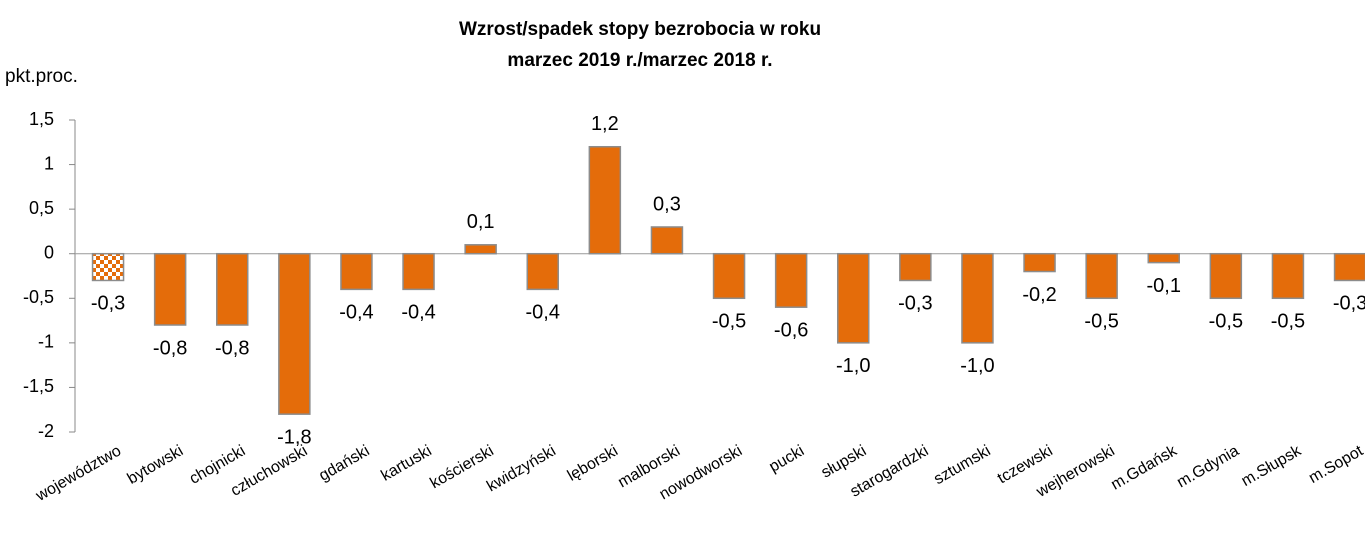  I want to click on y-tick-label: -0,5, so click(38, 297).